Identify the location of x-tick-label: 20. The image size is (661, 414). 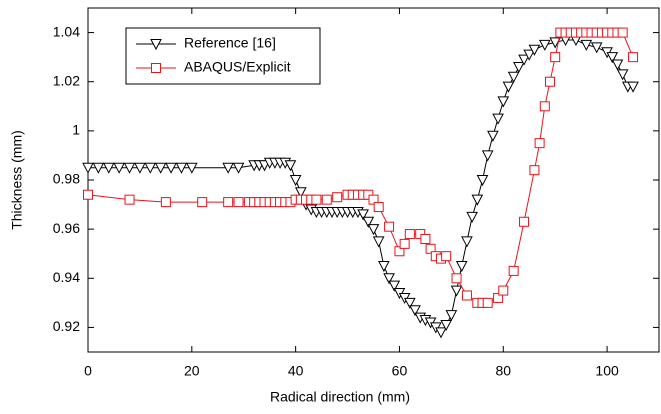
(192, 371).